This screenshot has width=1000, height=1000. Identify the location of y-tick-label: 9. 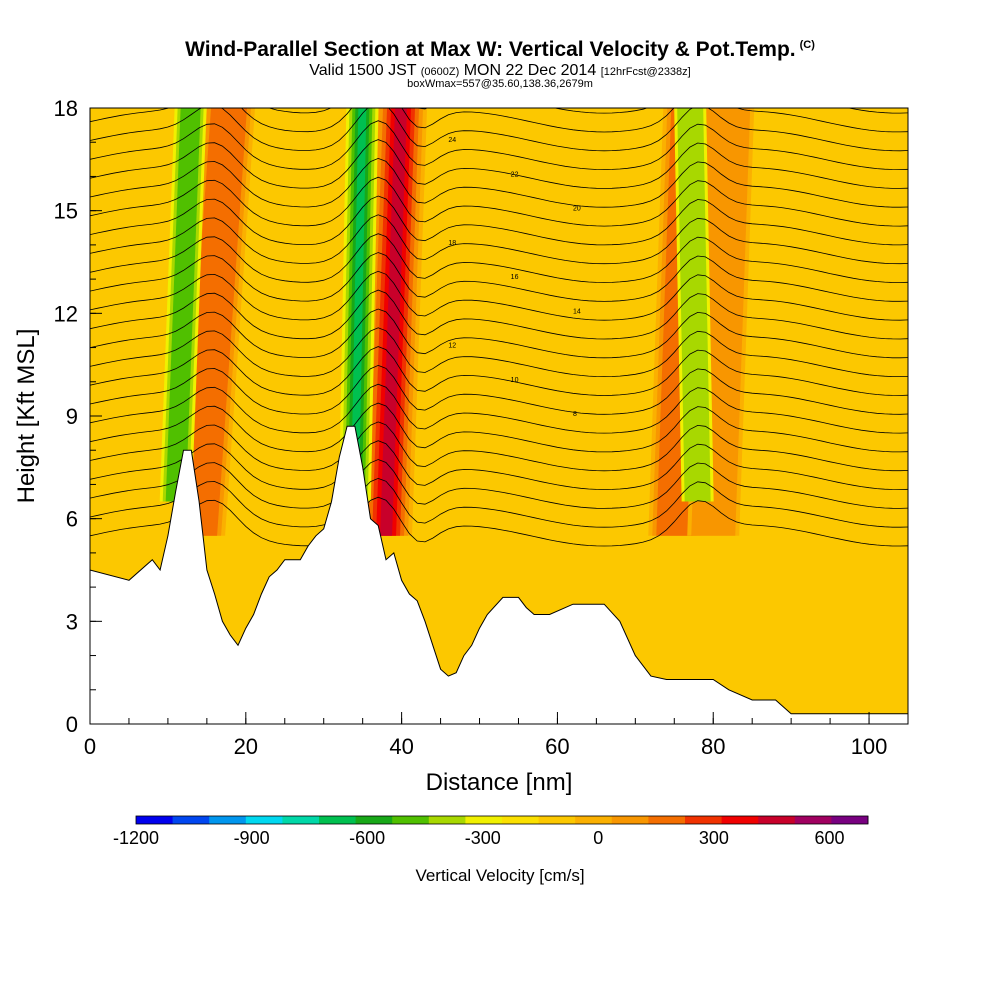
(72, 416).